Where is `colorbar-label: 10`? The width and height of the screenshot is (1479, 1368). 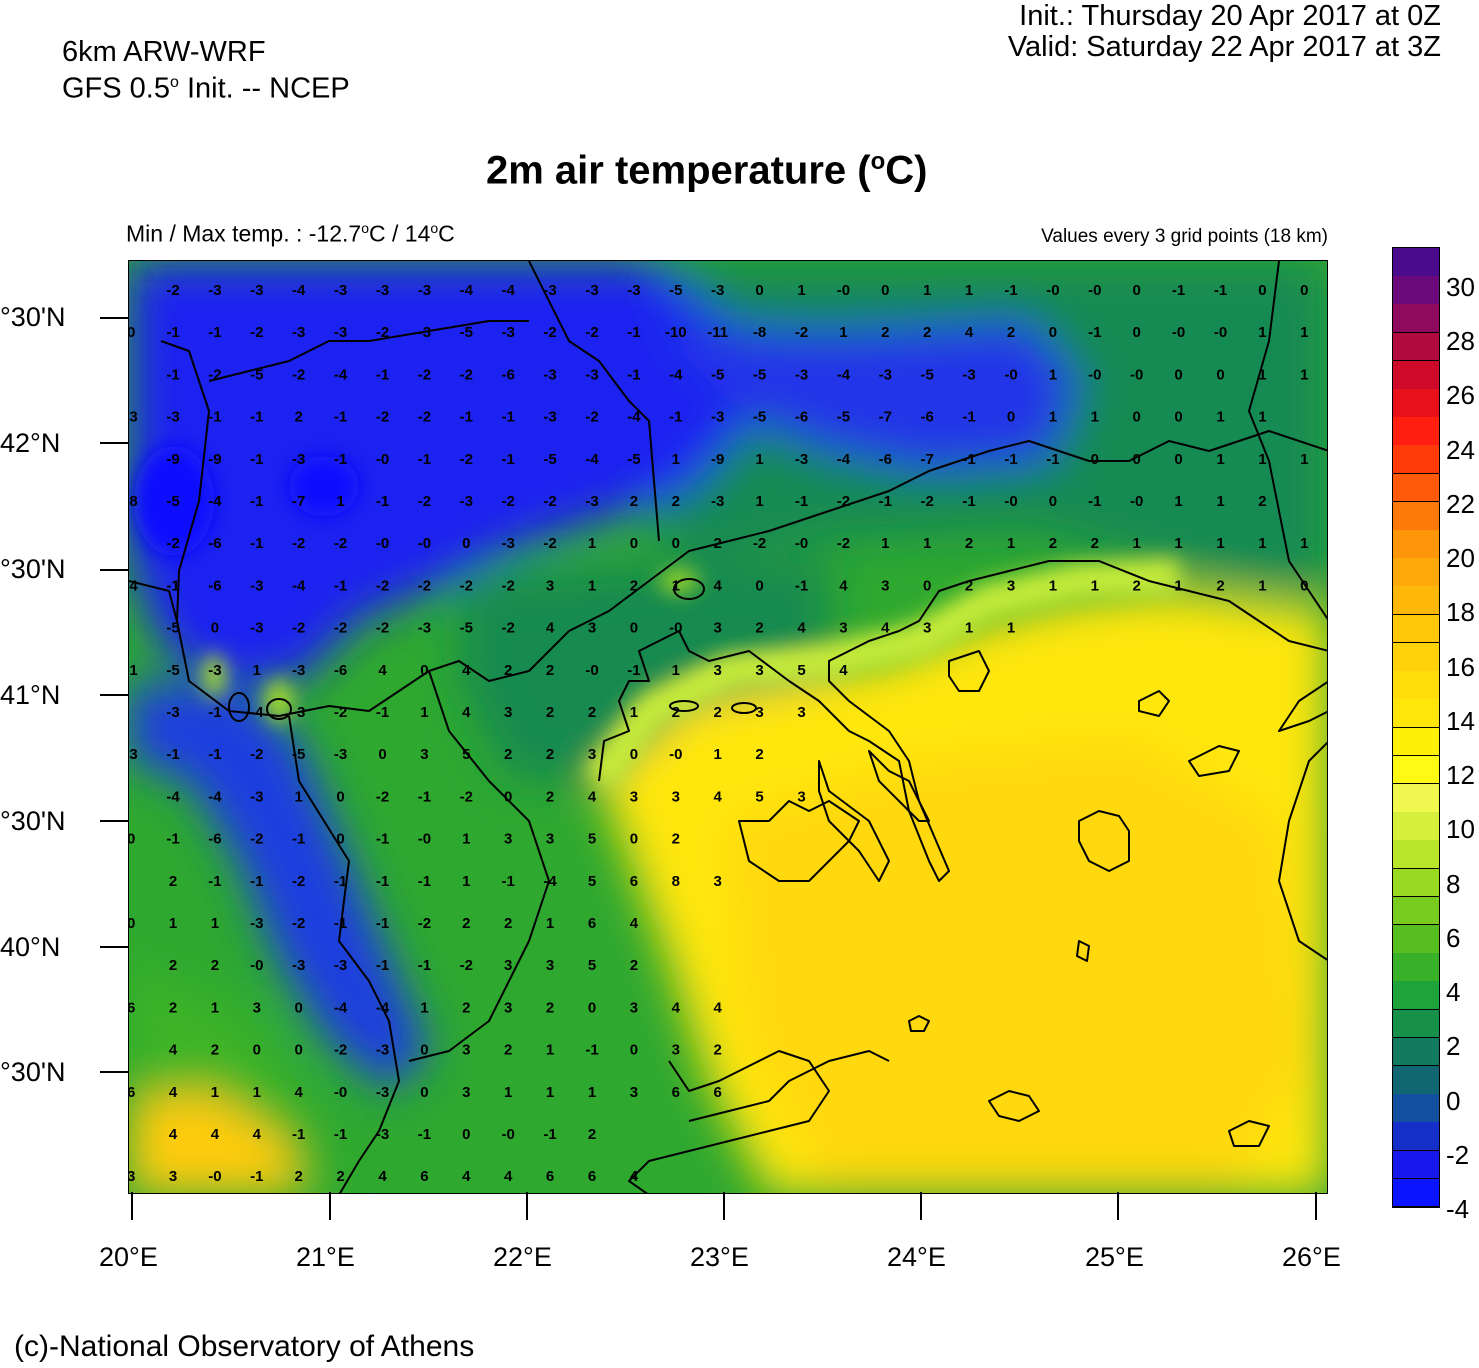
colorbar-label: 10 is located at coordinates (1460, 829).